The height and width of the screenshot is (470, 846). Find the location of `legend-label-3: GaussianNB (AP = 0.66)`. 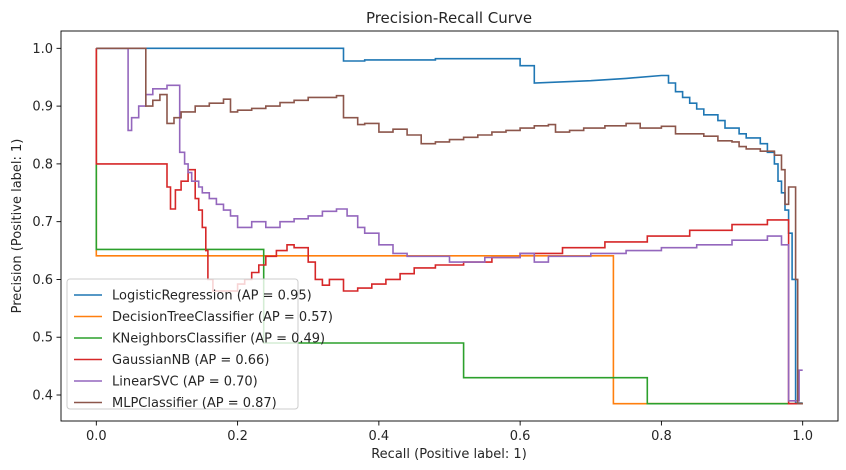

legend-label-3: GaussianNB (AP = 0.66) is located at coordinates (190, 360).